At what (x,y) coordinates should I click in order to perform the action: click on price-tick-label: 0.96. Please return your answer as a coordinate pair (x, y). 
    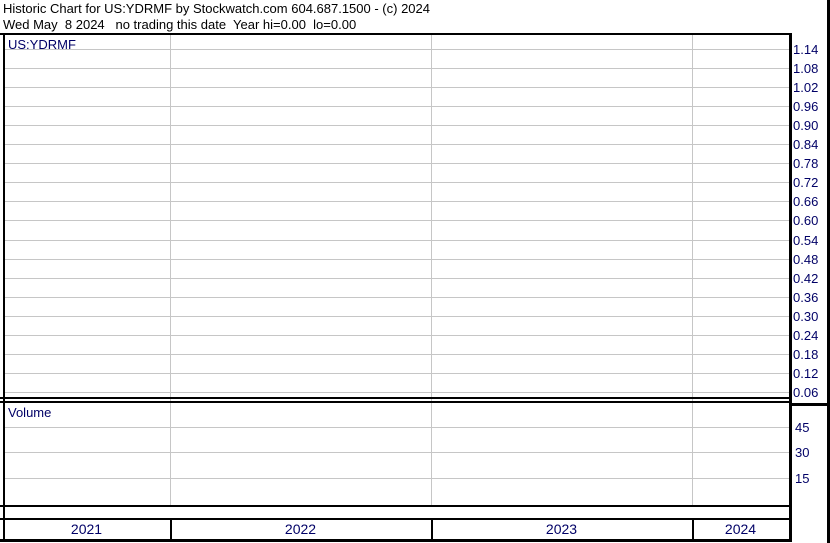
    Looking at the image, I should click on (806, 106).